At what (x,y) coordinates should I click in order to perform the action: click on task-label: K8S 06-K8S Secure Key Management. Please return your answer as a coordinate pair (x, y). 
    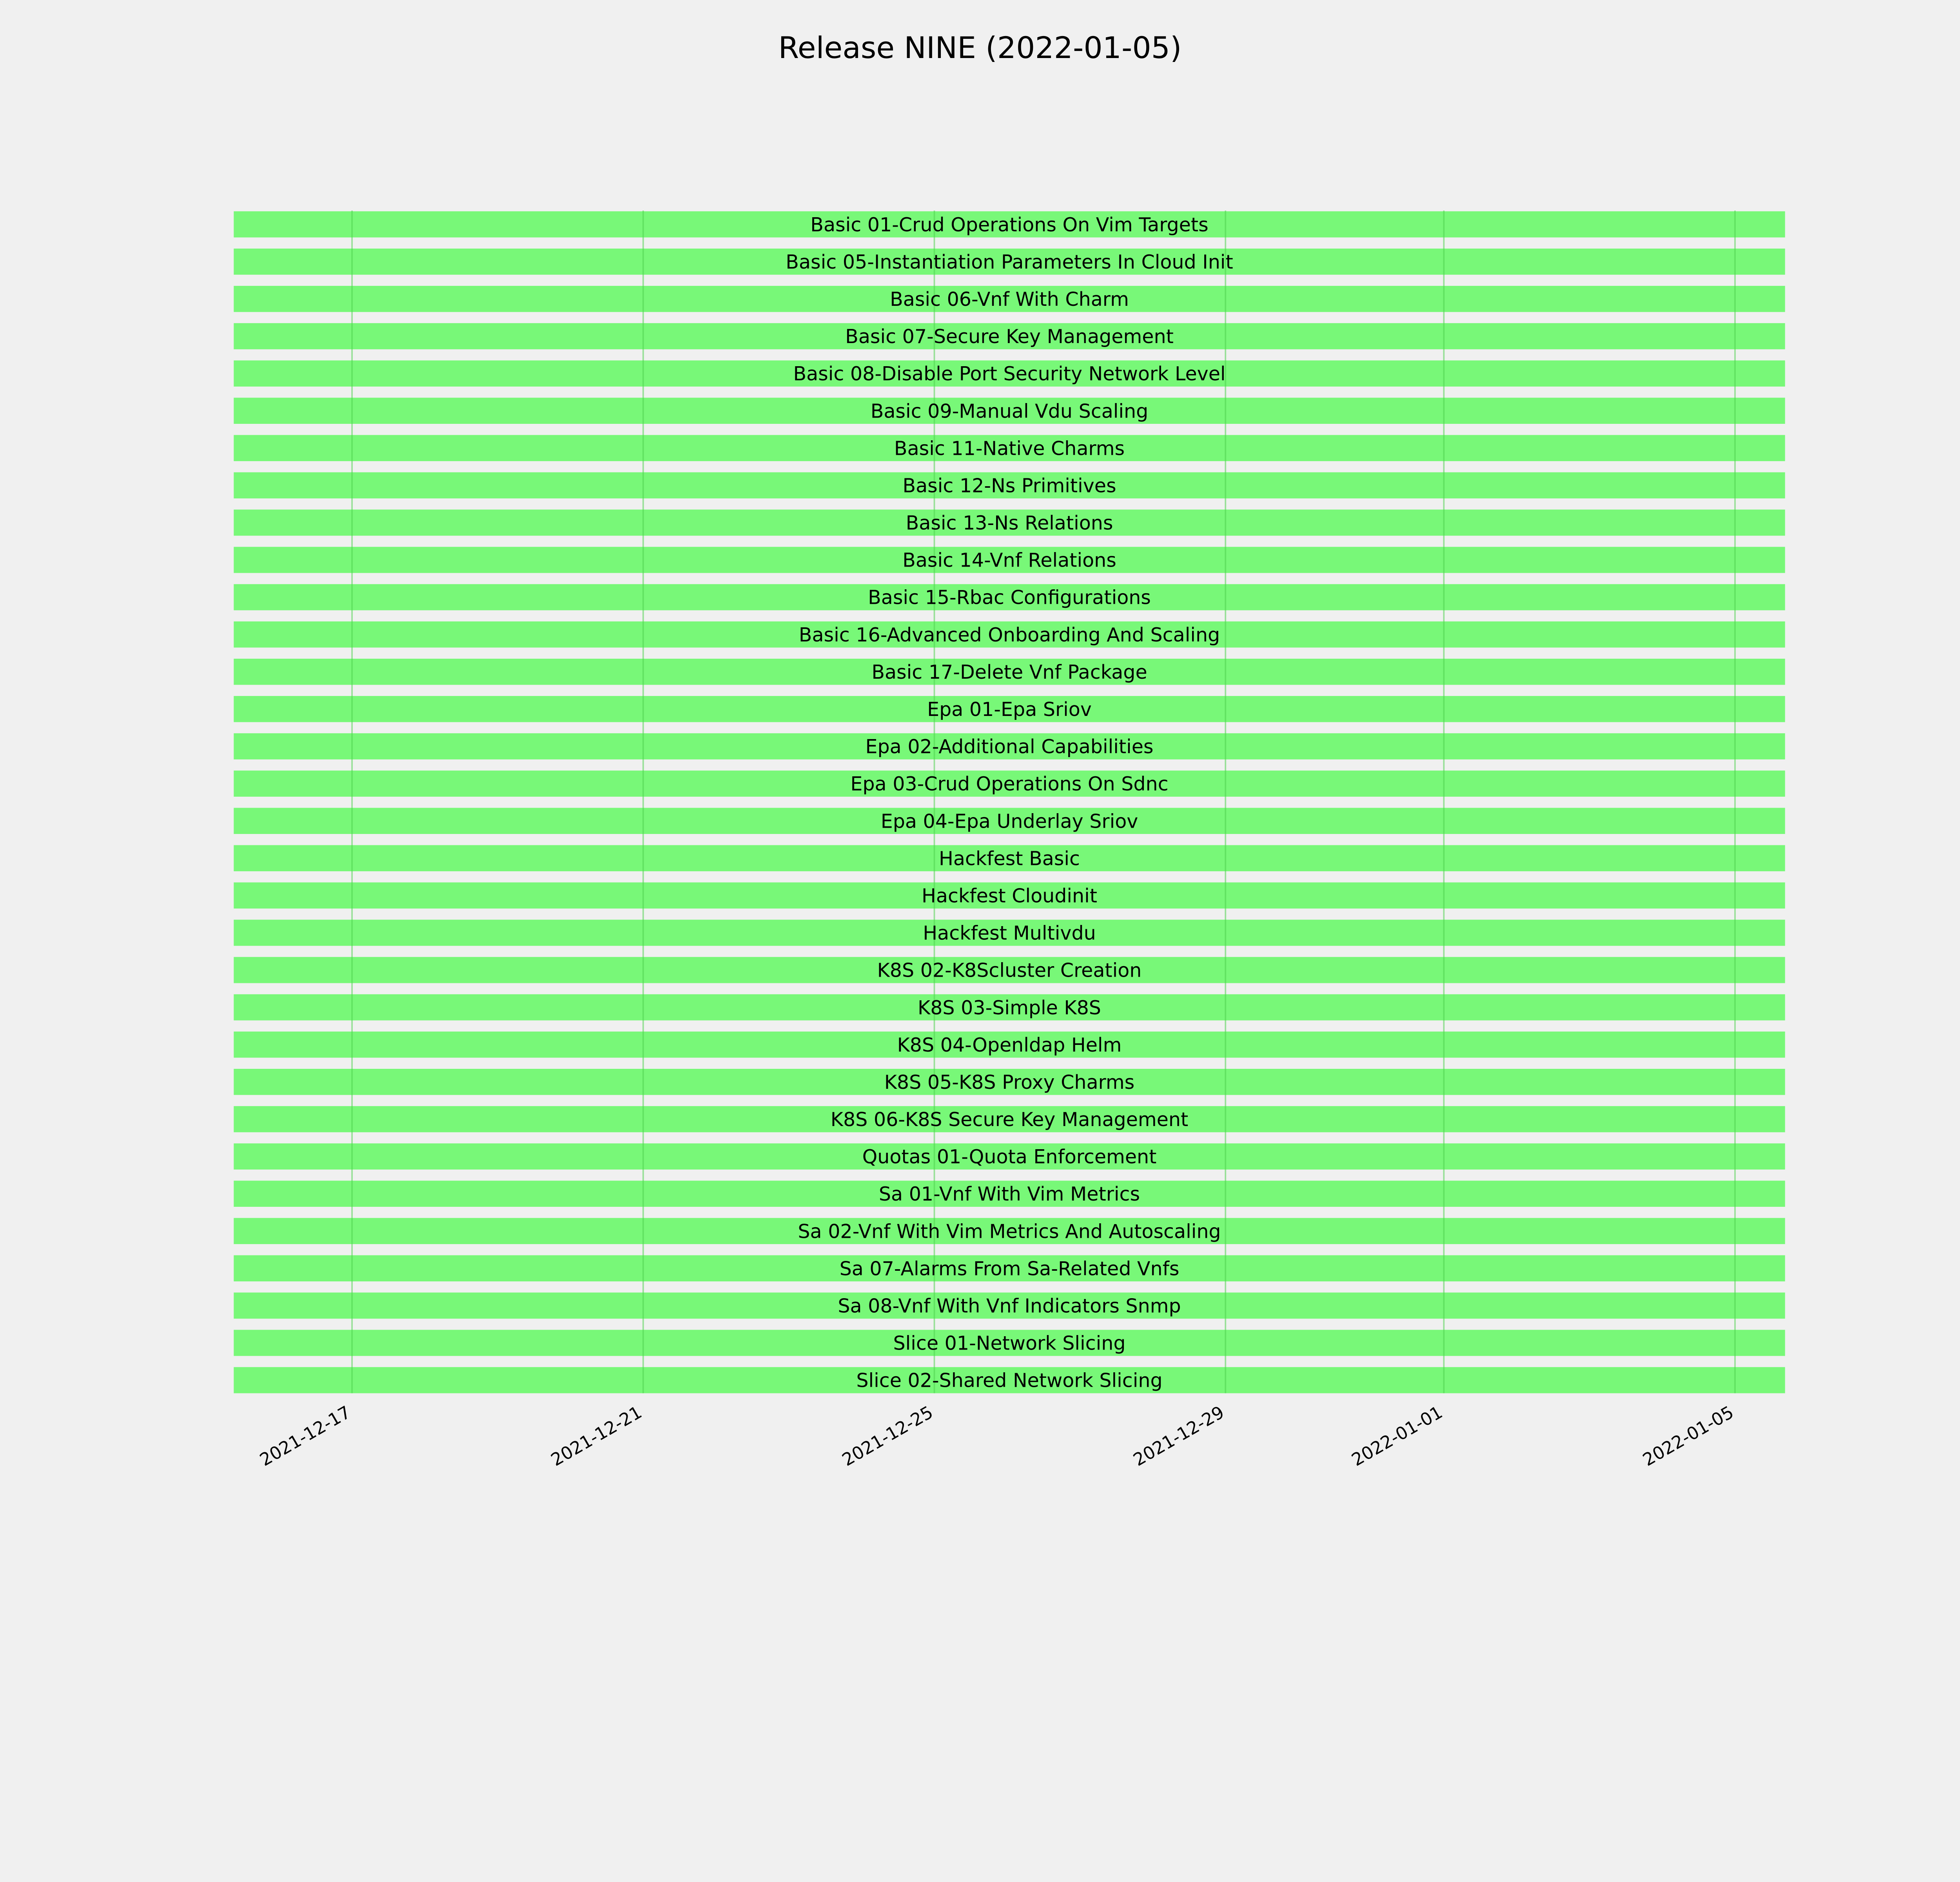
    Looking at the image, I should click on (1010, 1119).